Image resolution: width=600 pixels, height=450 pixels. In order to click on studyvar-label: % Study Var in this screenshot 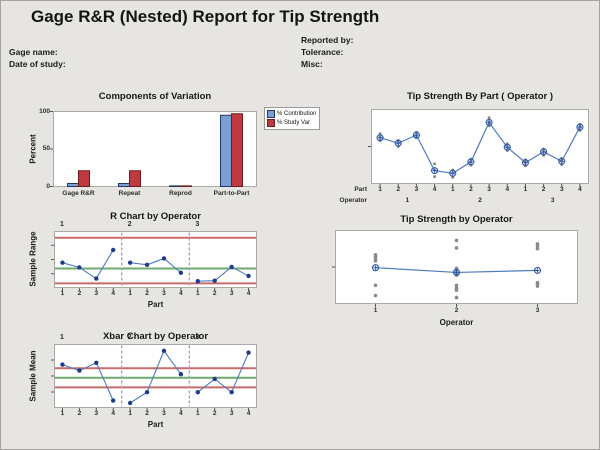, I will do `click(293, 123)`.